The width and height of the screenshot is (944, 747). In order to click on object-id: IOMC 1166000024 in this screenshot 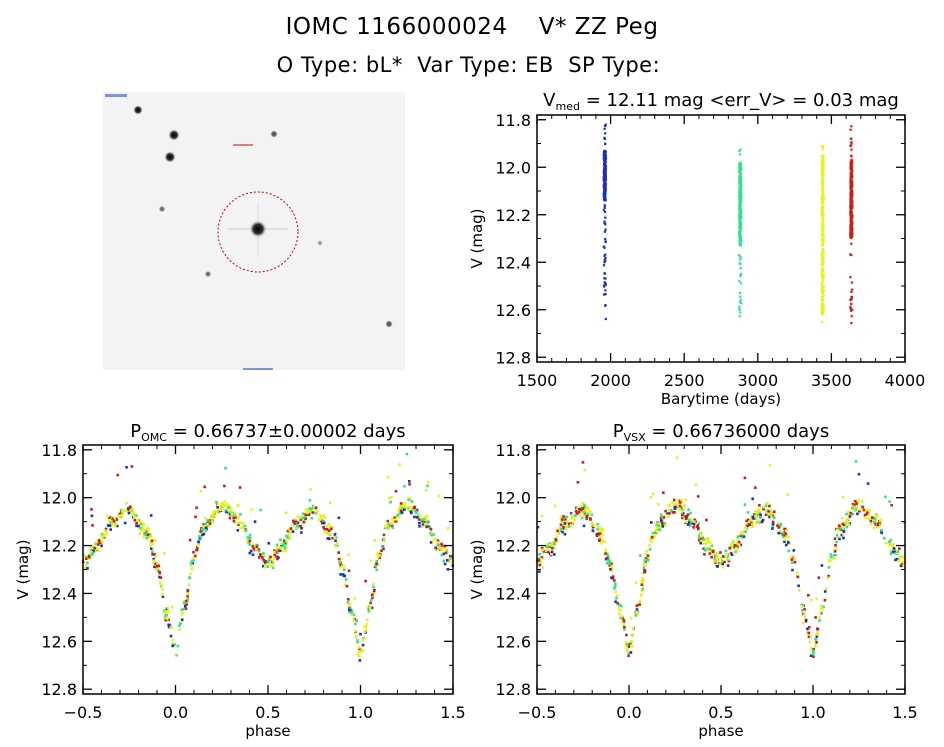, I will do `click(396, 27)`.